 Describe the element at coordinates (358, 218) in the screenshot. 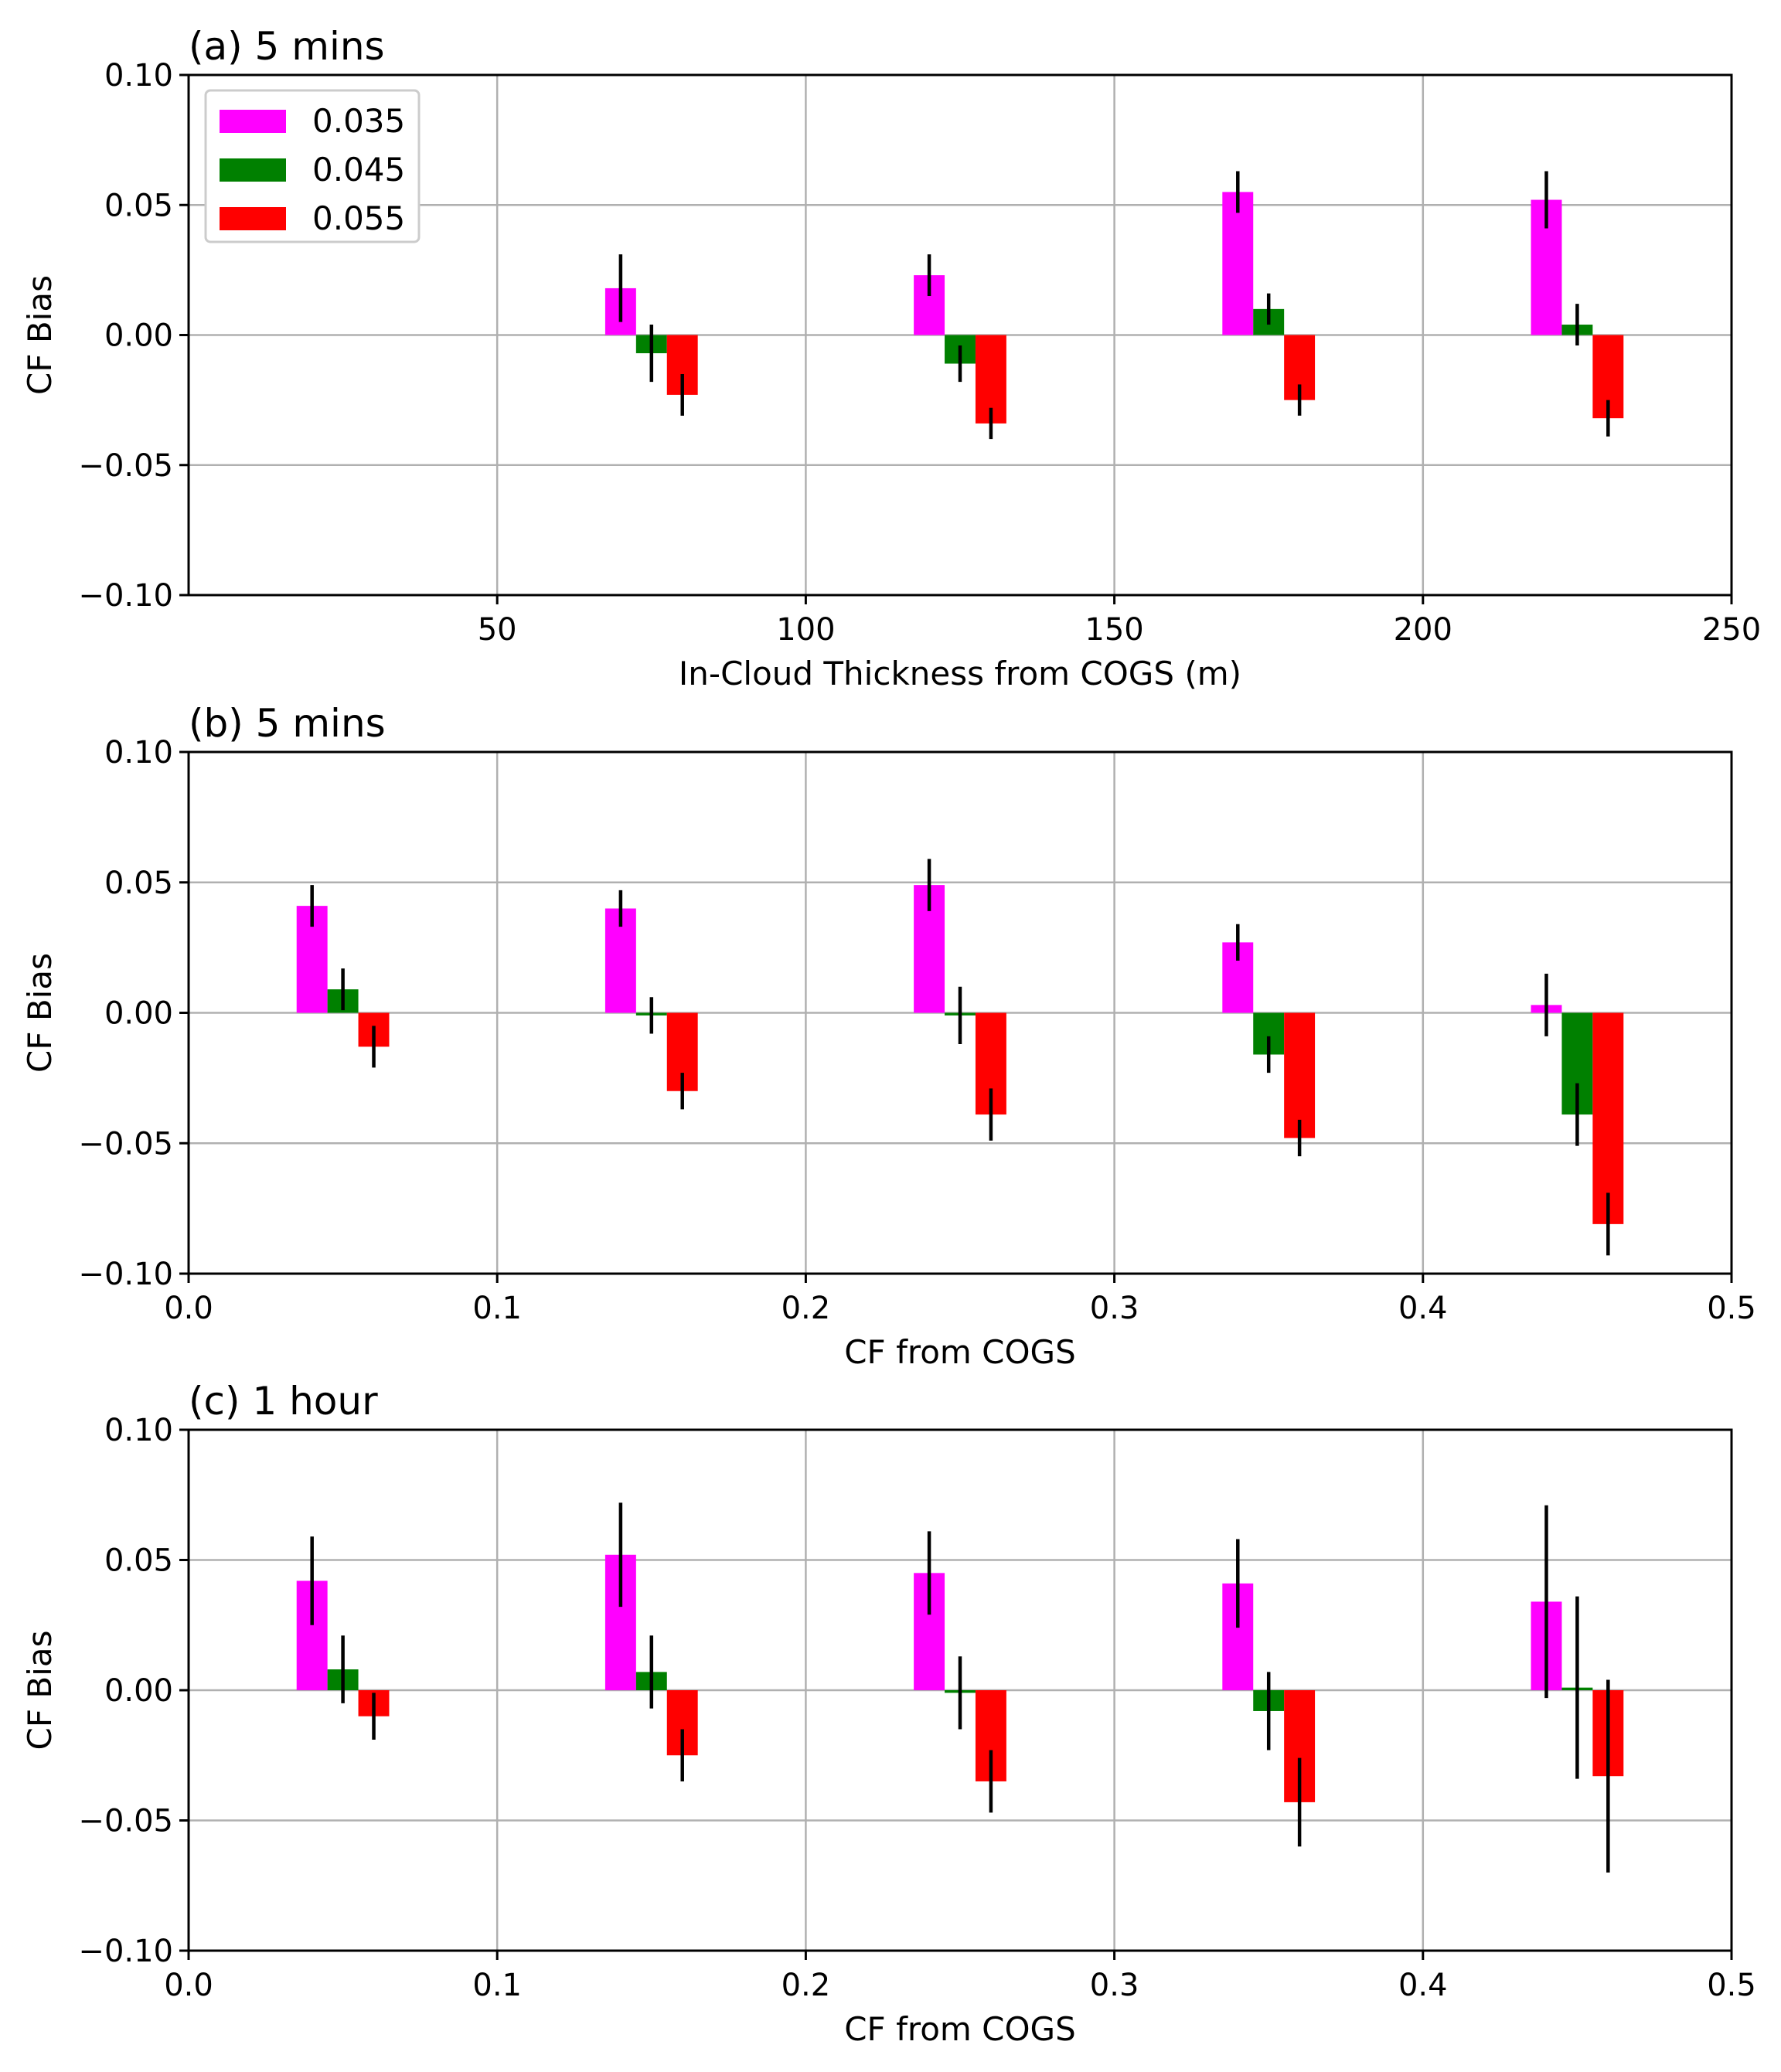

I see `legend-label-0.055: 0.055` at that location.